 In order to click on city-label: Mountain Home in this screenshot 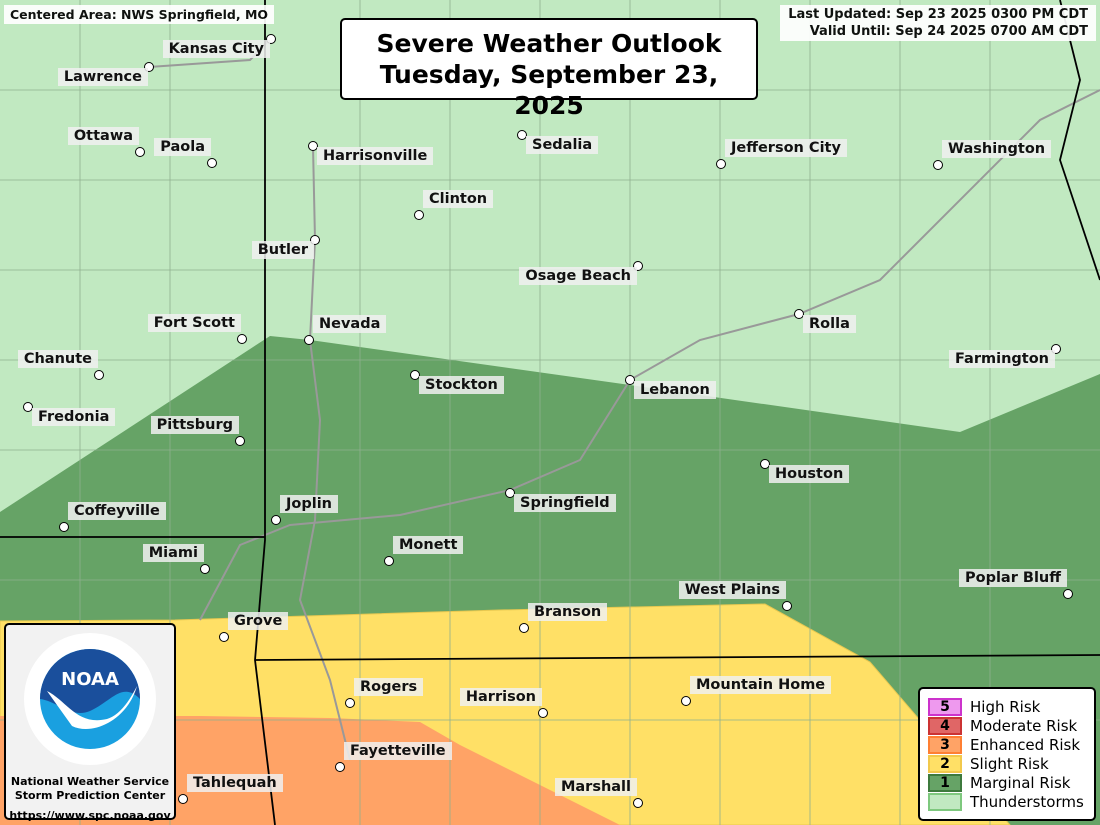, I will do `click(761, 685)`.